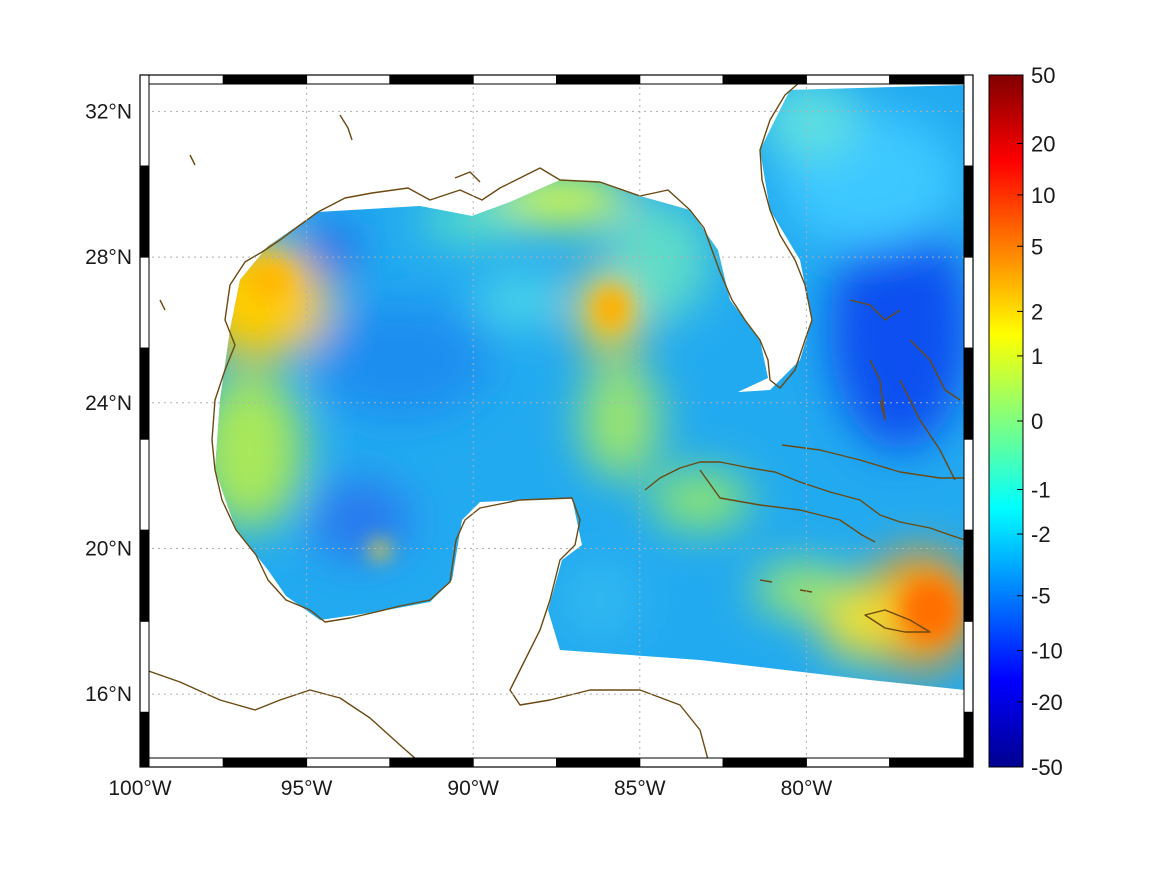  Describe the element at coordinates (1041, 490) in the screenshot. I see `colorbar-tick-label: -1` at that location.